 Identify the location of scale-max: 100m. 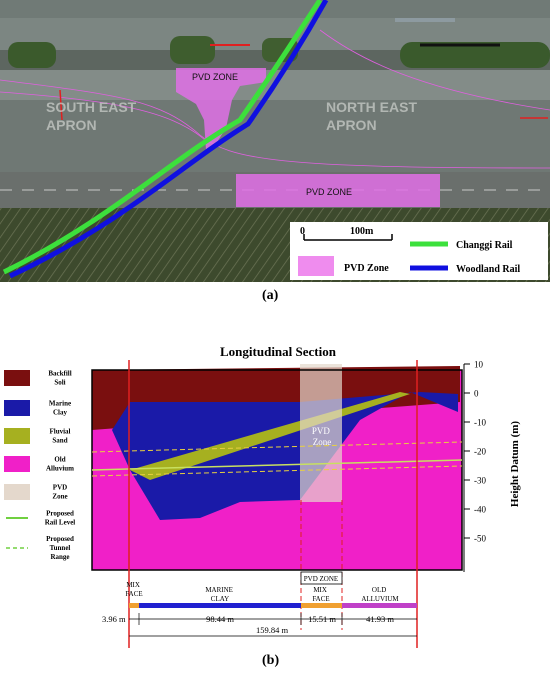
(362, 231).